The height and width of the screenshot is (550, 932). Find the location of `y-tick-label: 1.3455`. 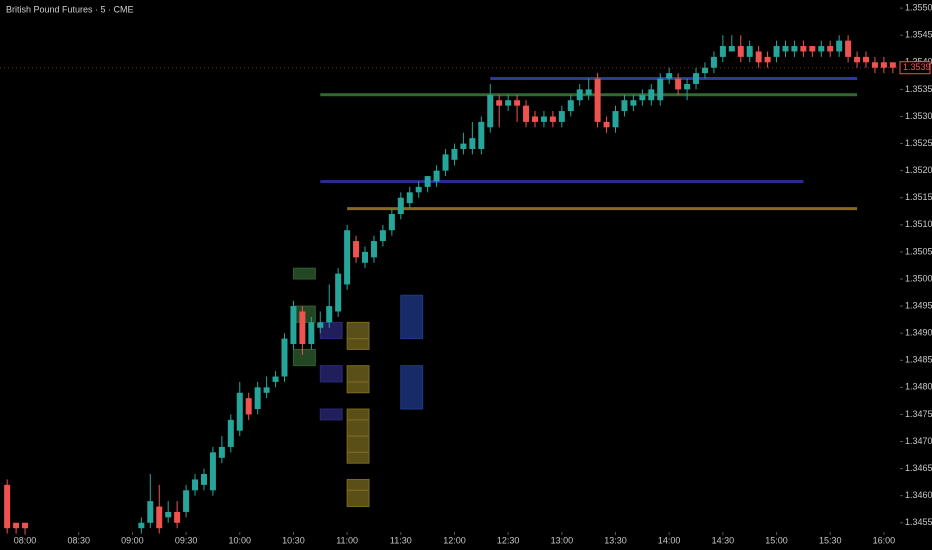

y-tick-label: 1.3455 is located at coordinates (918, 522).